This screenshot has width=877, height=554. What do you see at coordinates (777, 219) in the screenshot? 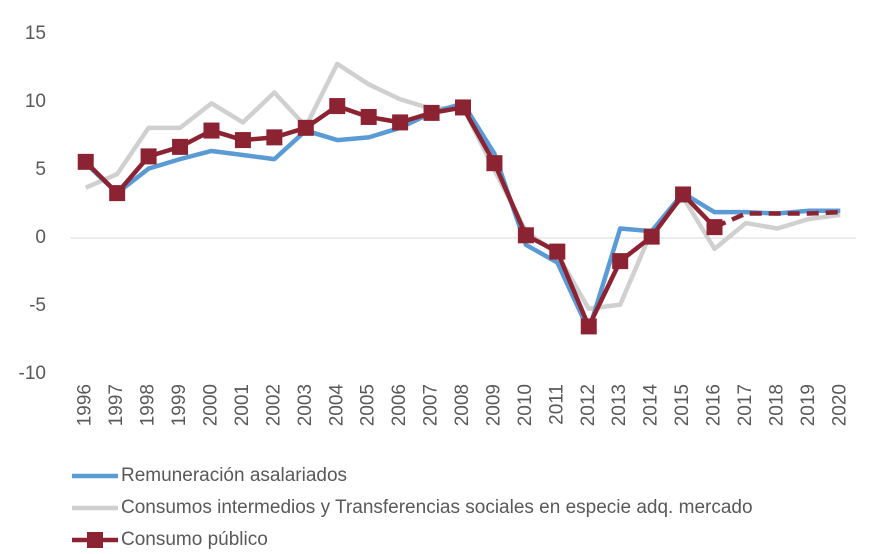
I see `series-line` at bounding box center [777, 219].